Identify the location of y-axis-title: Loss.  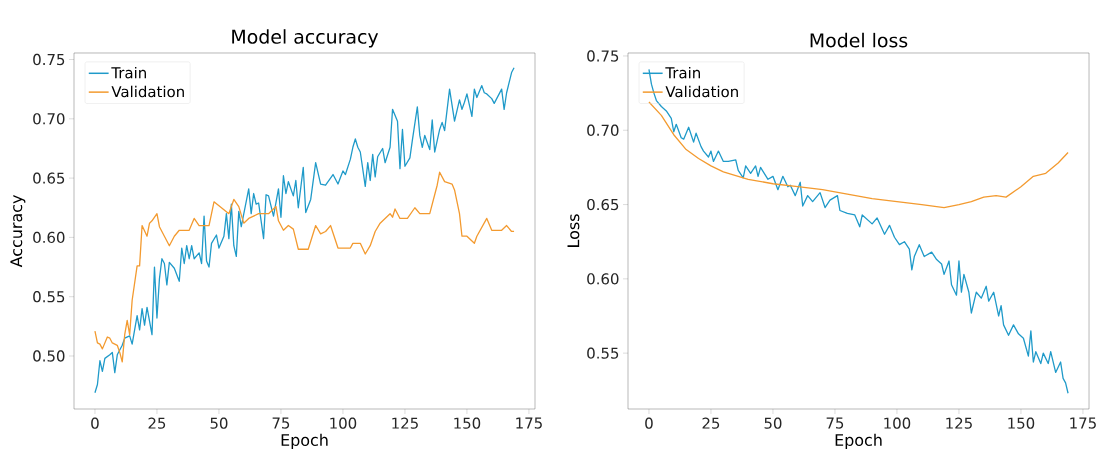
(573, 230).